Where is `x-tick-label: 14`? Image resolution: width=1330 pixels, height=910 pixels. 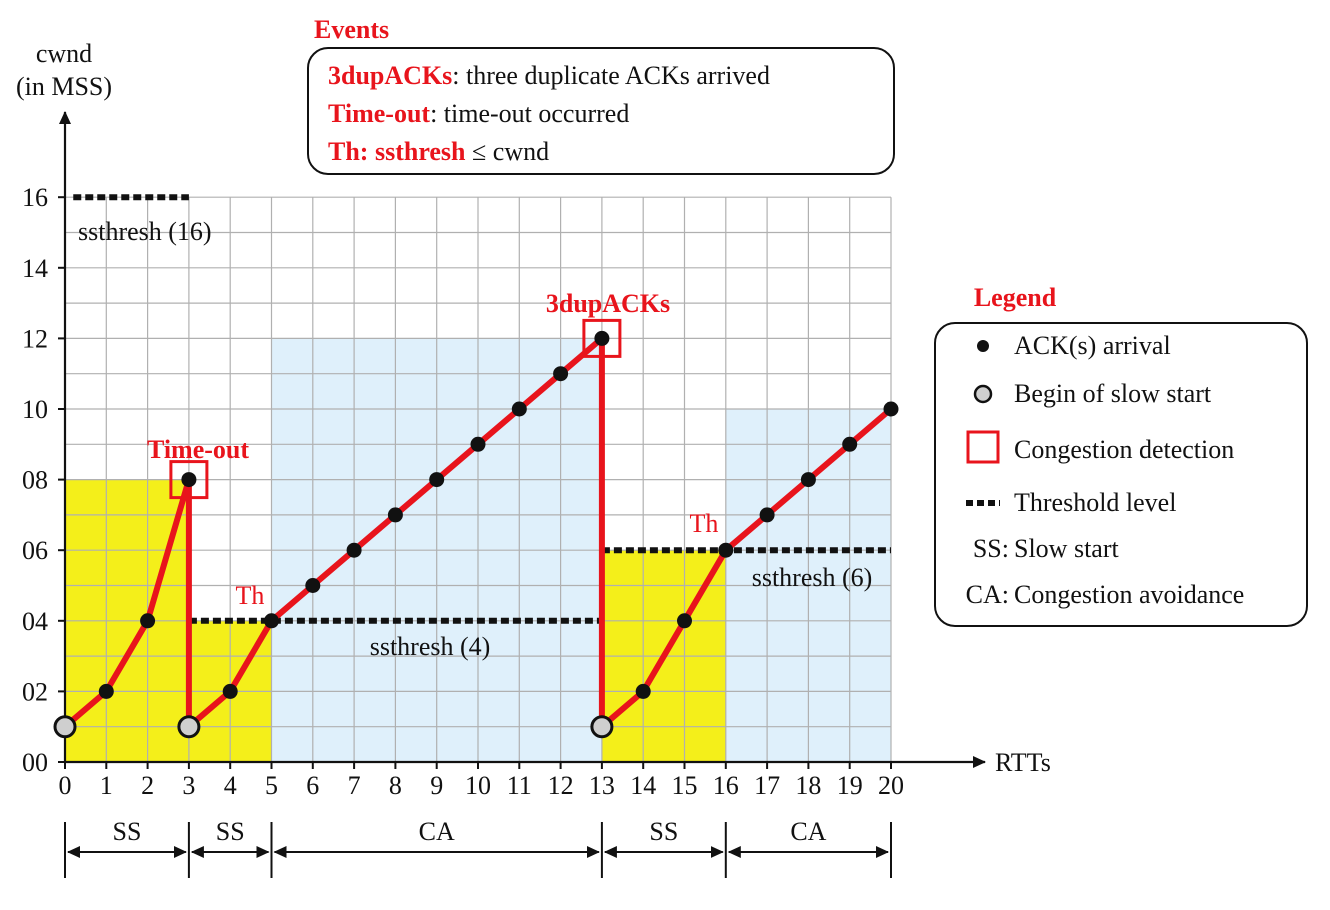 x-tick-label: 14 is located at coordinates (643, 785).